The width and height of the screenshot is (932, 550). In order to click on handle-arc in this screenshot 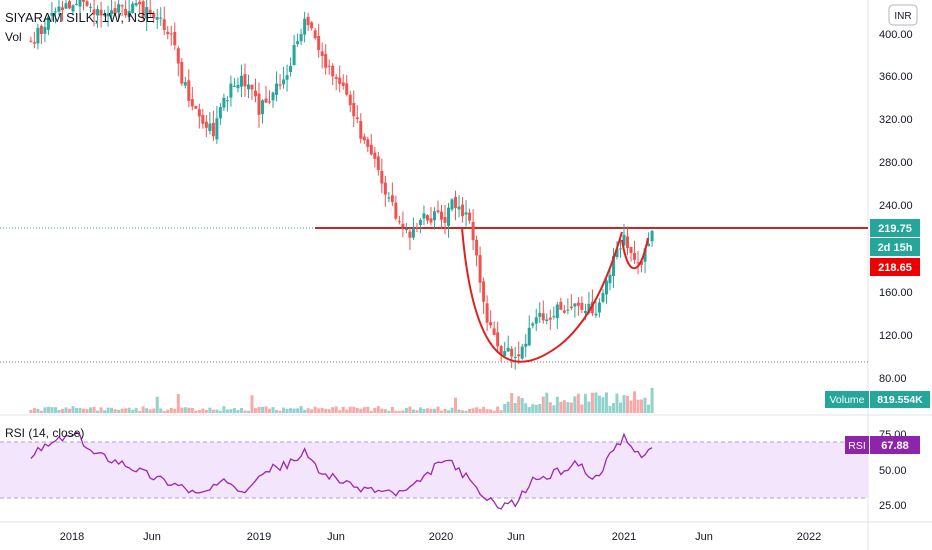, I will do `click(635, 253)`.